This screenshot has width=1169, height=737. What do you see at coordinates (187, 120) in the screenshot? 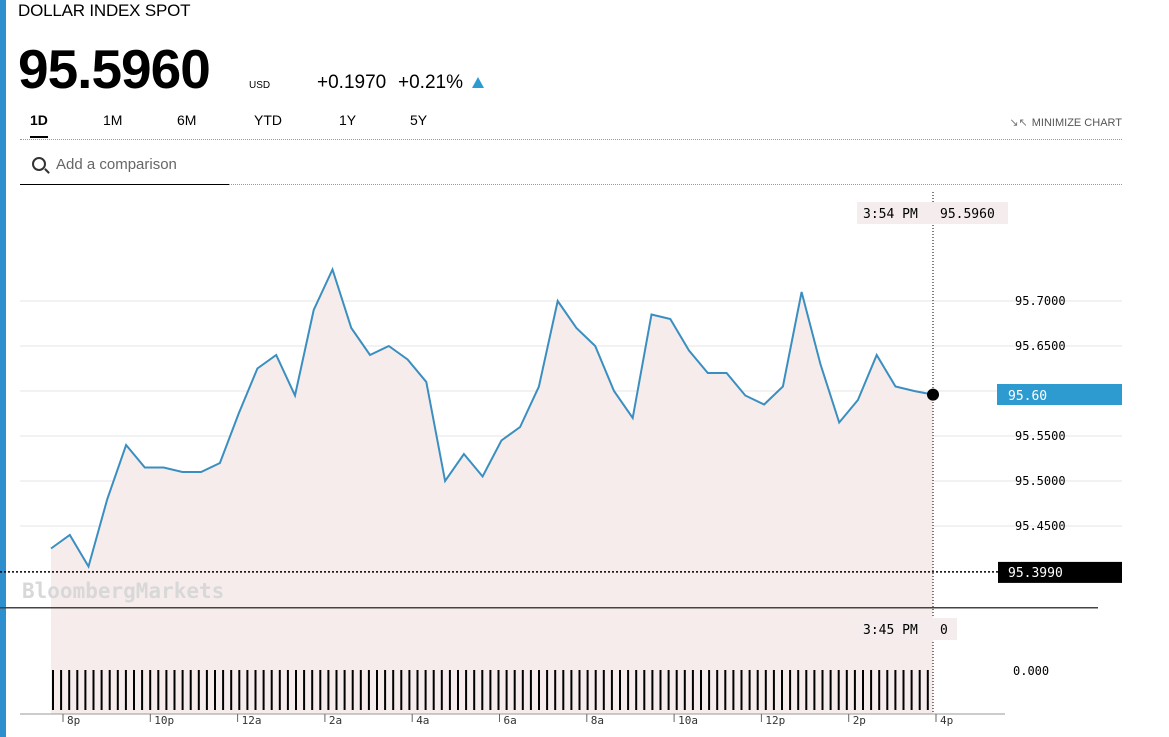
I see `tab-6m: 6M` at bounding box center [187, 120].